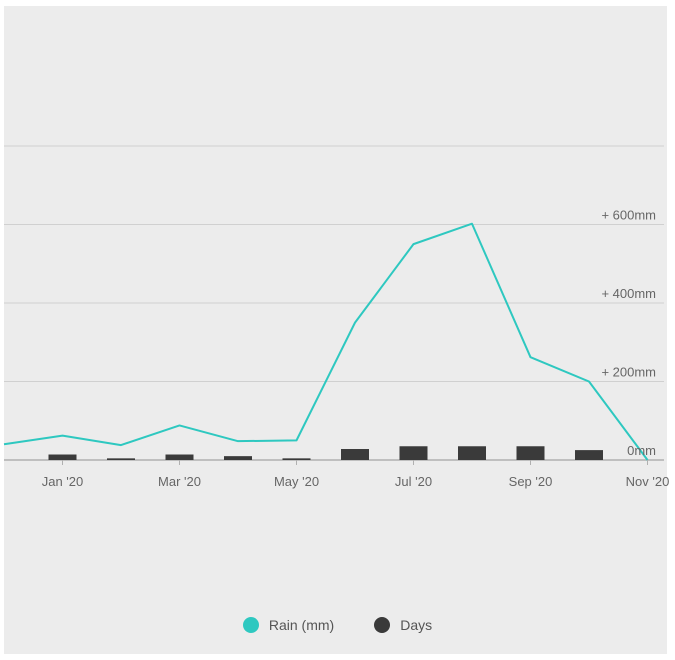 This screenshot has width=675, height=660. What do you see at coordinates (628, 215) in the screenshot?
I see `y-tick-label: + 600mm` at bounding box center [628, 215].